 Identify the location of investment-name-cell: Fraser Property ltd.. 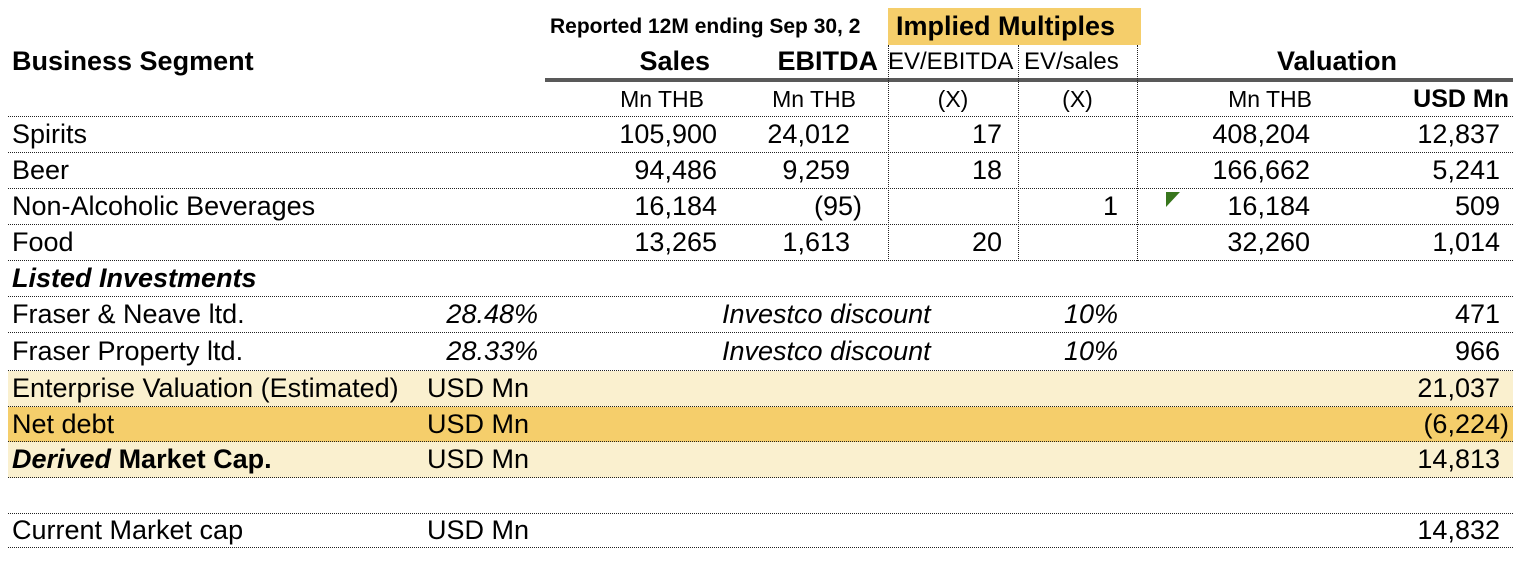
(128, 351).